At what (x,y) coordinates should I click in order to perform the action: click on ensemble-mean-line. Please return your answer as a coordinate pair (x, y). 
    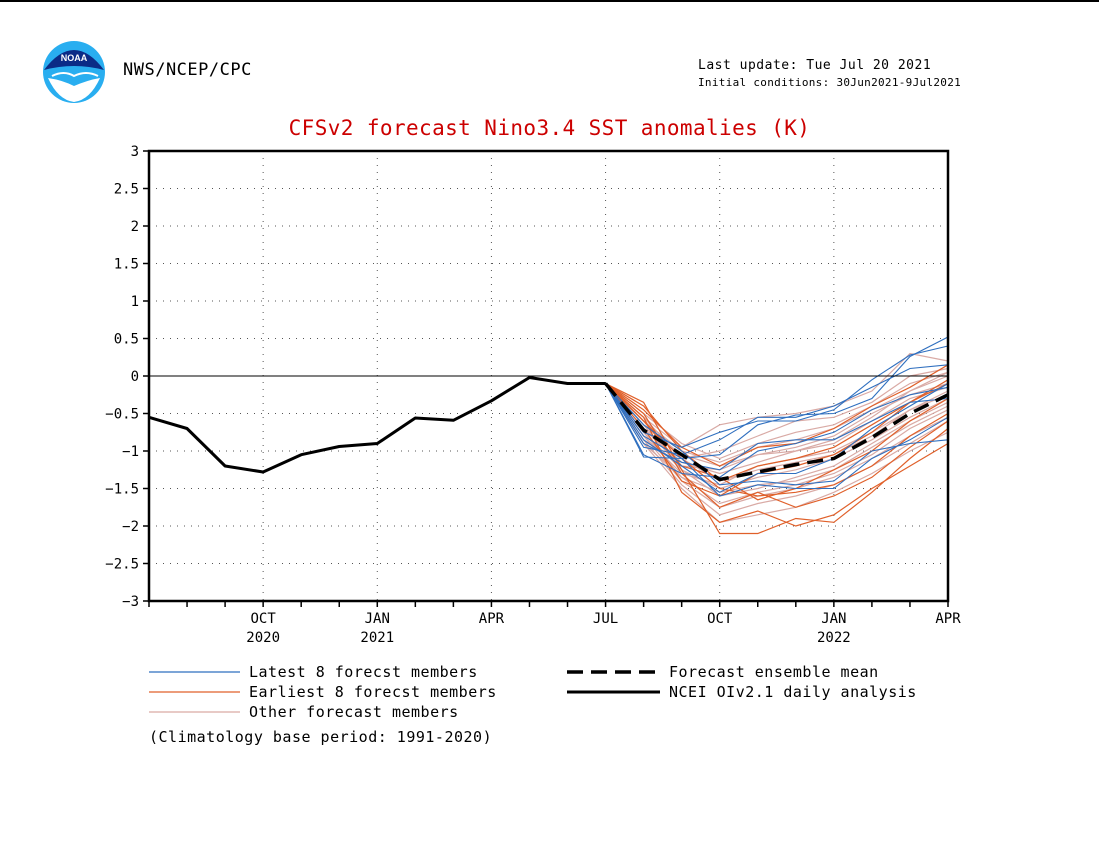
    Looking at the image, I should click on (776, 432).